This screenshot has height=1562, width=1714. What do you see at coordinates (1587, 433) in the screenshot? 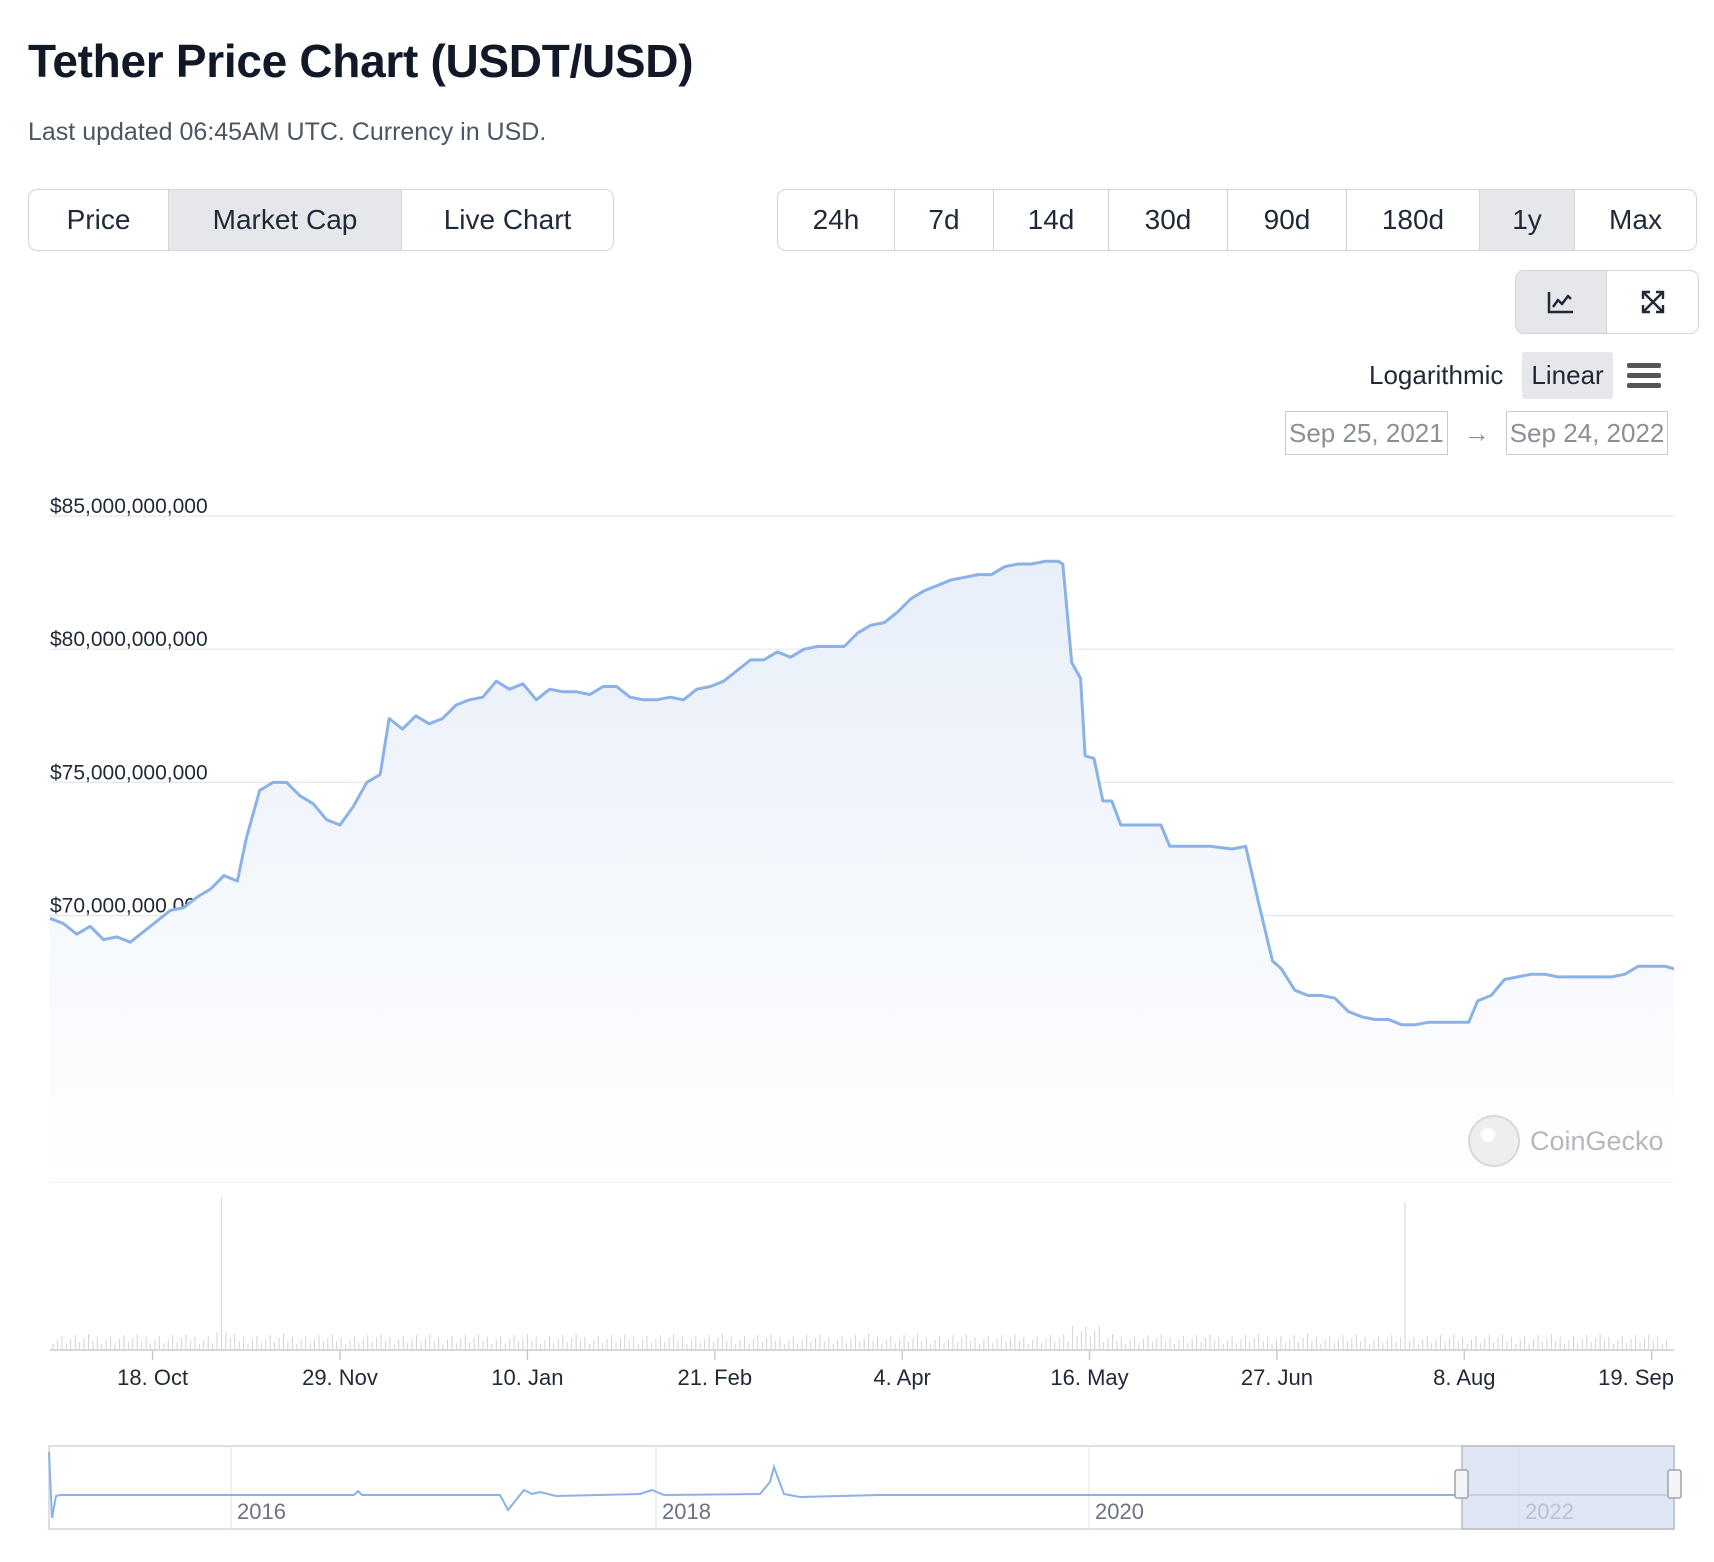
I see `date-to-input: Sep 24, 2022` at bounding box center [1587, 433].